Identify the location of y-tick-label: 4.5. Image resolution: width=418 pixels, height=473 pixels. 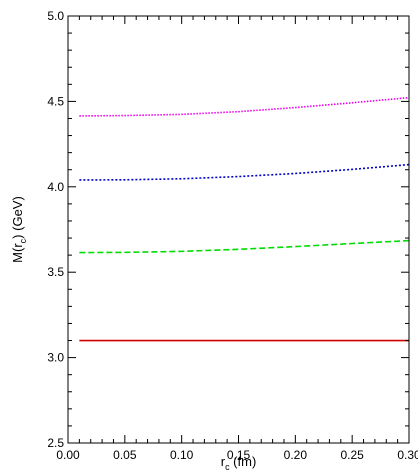
(55, 101).